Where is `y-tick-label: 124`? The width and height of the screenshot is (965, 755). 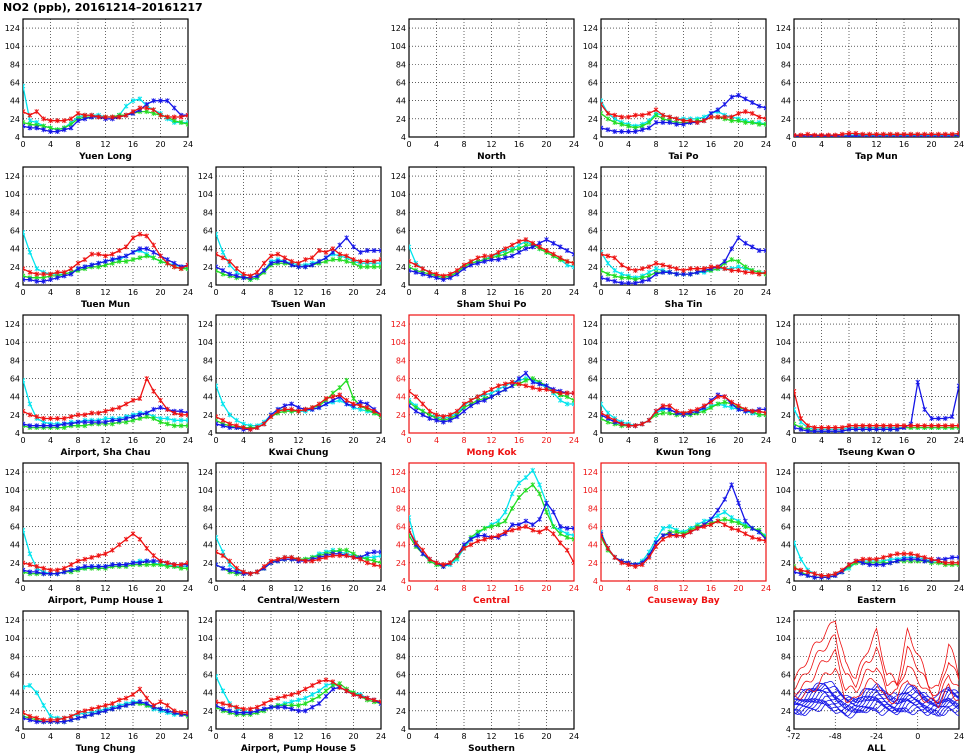
y-tick-label: 124 is located at coordinates (783, 324).